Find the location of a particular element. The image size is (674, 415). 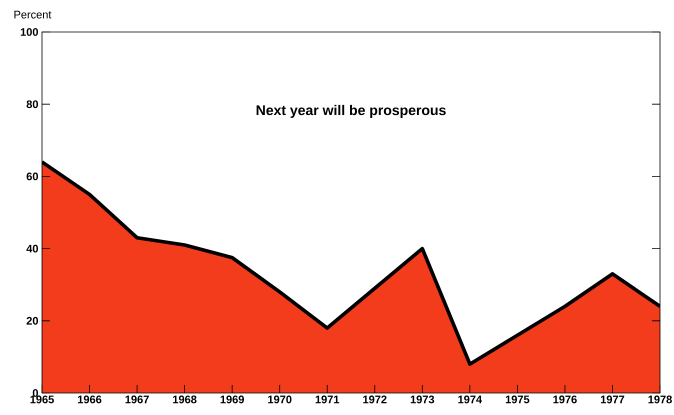

x-tick-label: 1972 is located at coordinates (375, 400).